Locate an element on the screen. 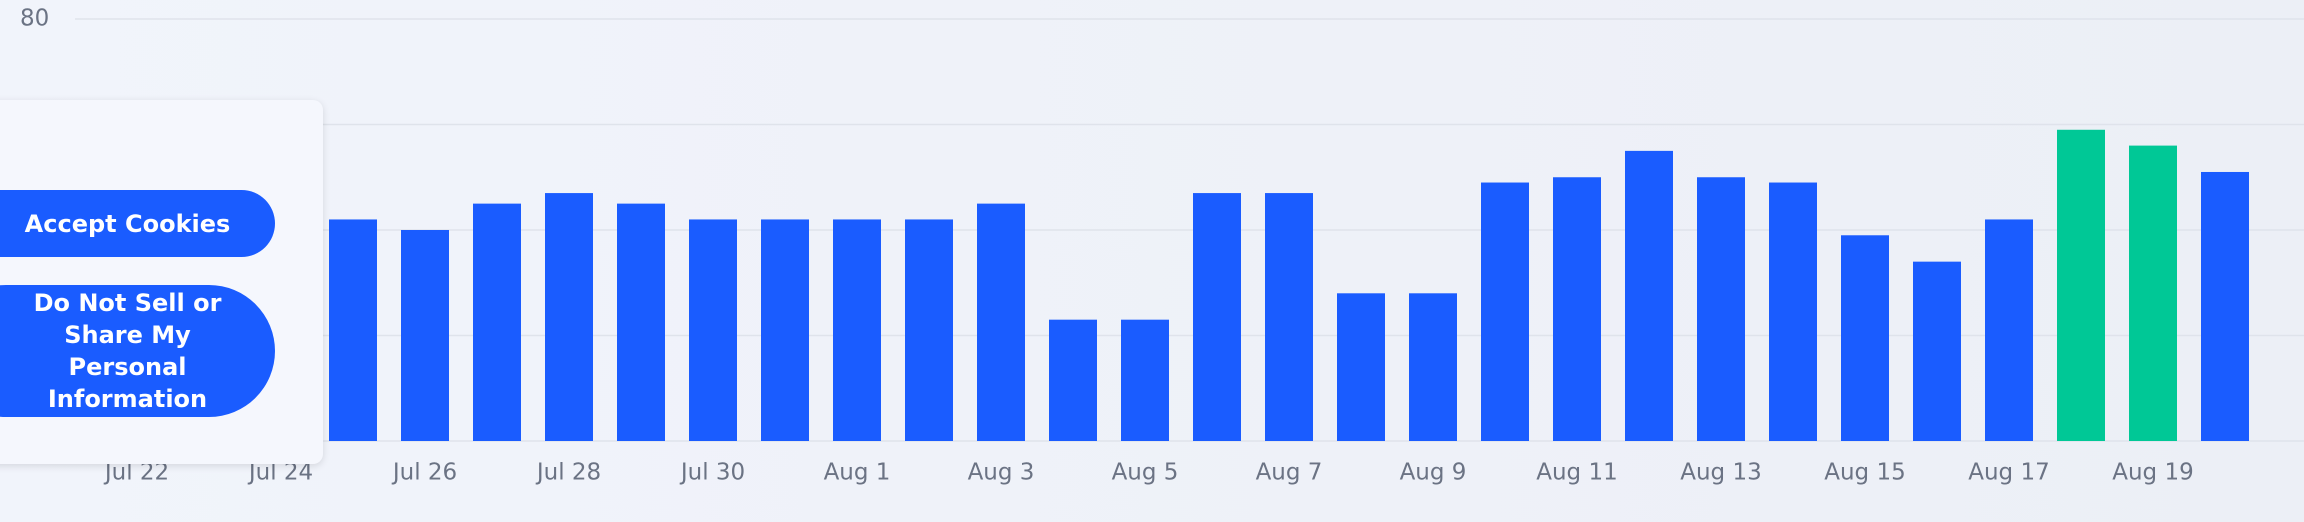 This screenshot has height=522, width=2304. x-tick-label: Jul 30 is located at coordinates (712, 473).